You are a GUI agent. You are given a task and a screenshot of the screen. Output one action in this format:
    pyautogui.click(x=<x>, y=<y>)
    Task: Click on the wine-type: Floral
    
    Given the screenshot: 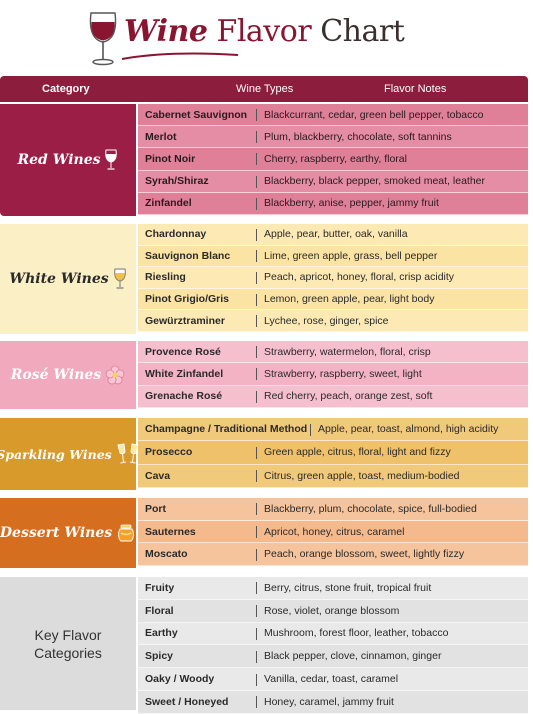 What is the action you would take?
    pyautogui.click(x=159, y=610)
    